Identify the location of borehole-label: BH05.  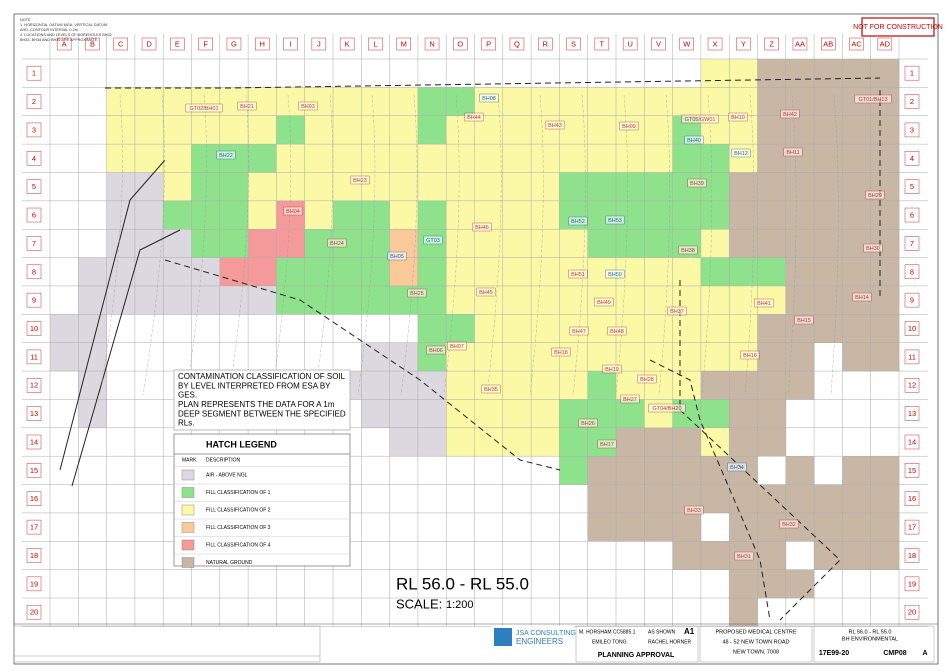
(397, 257).